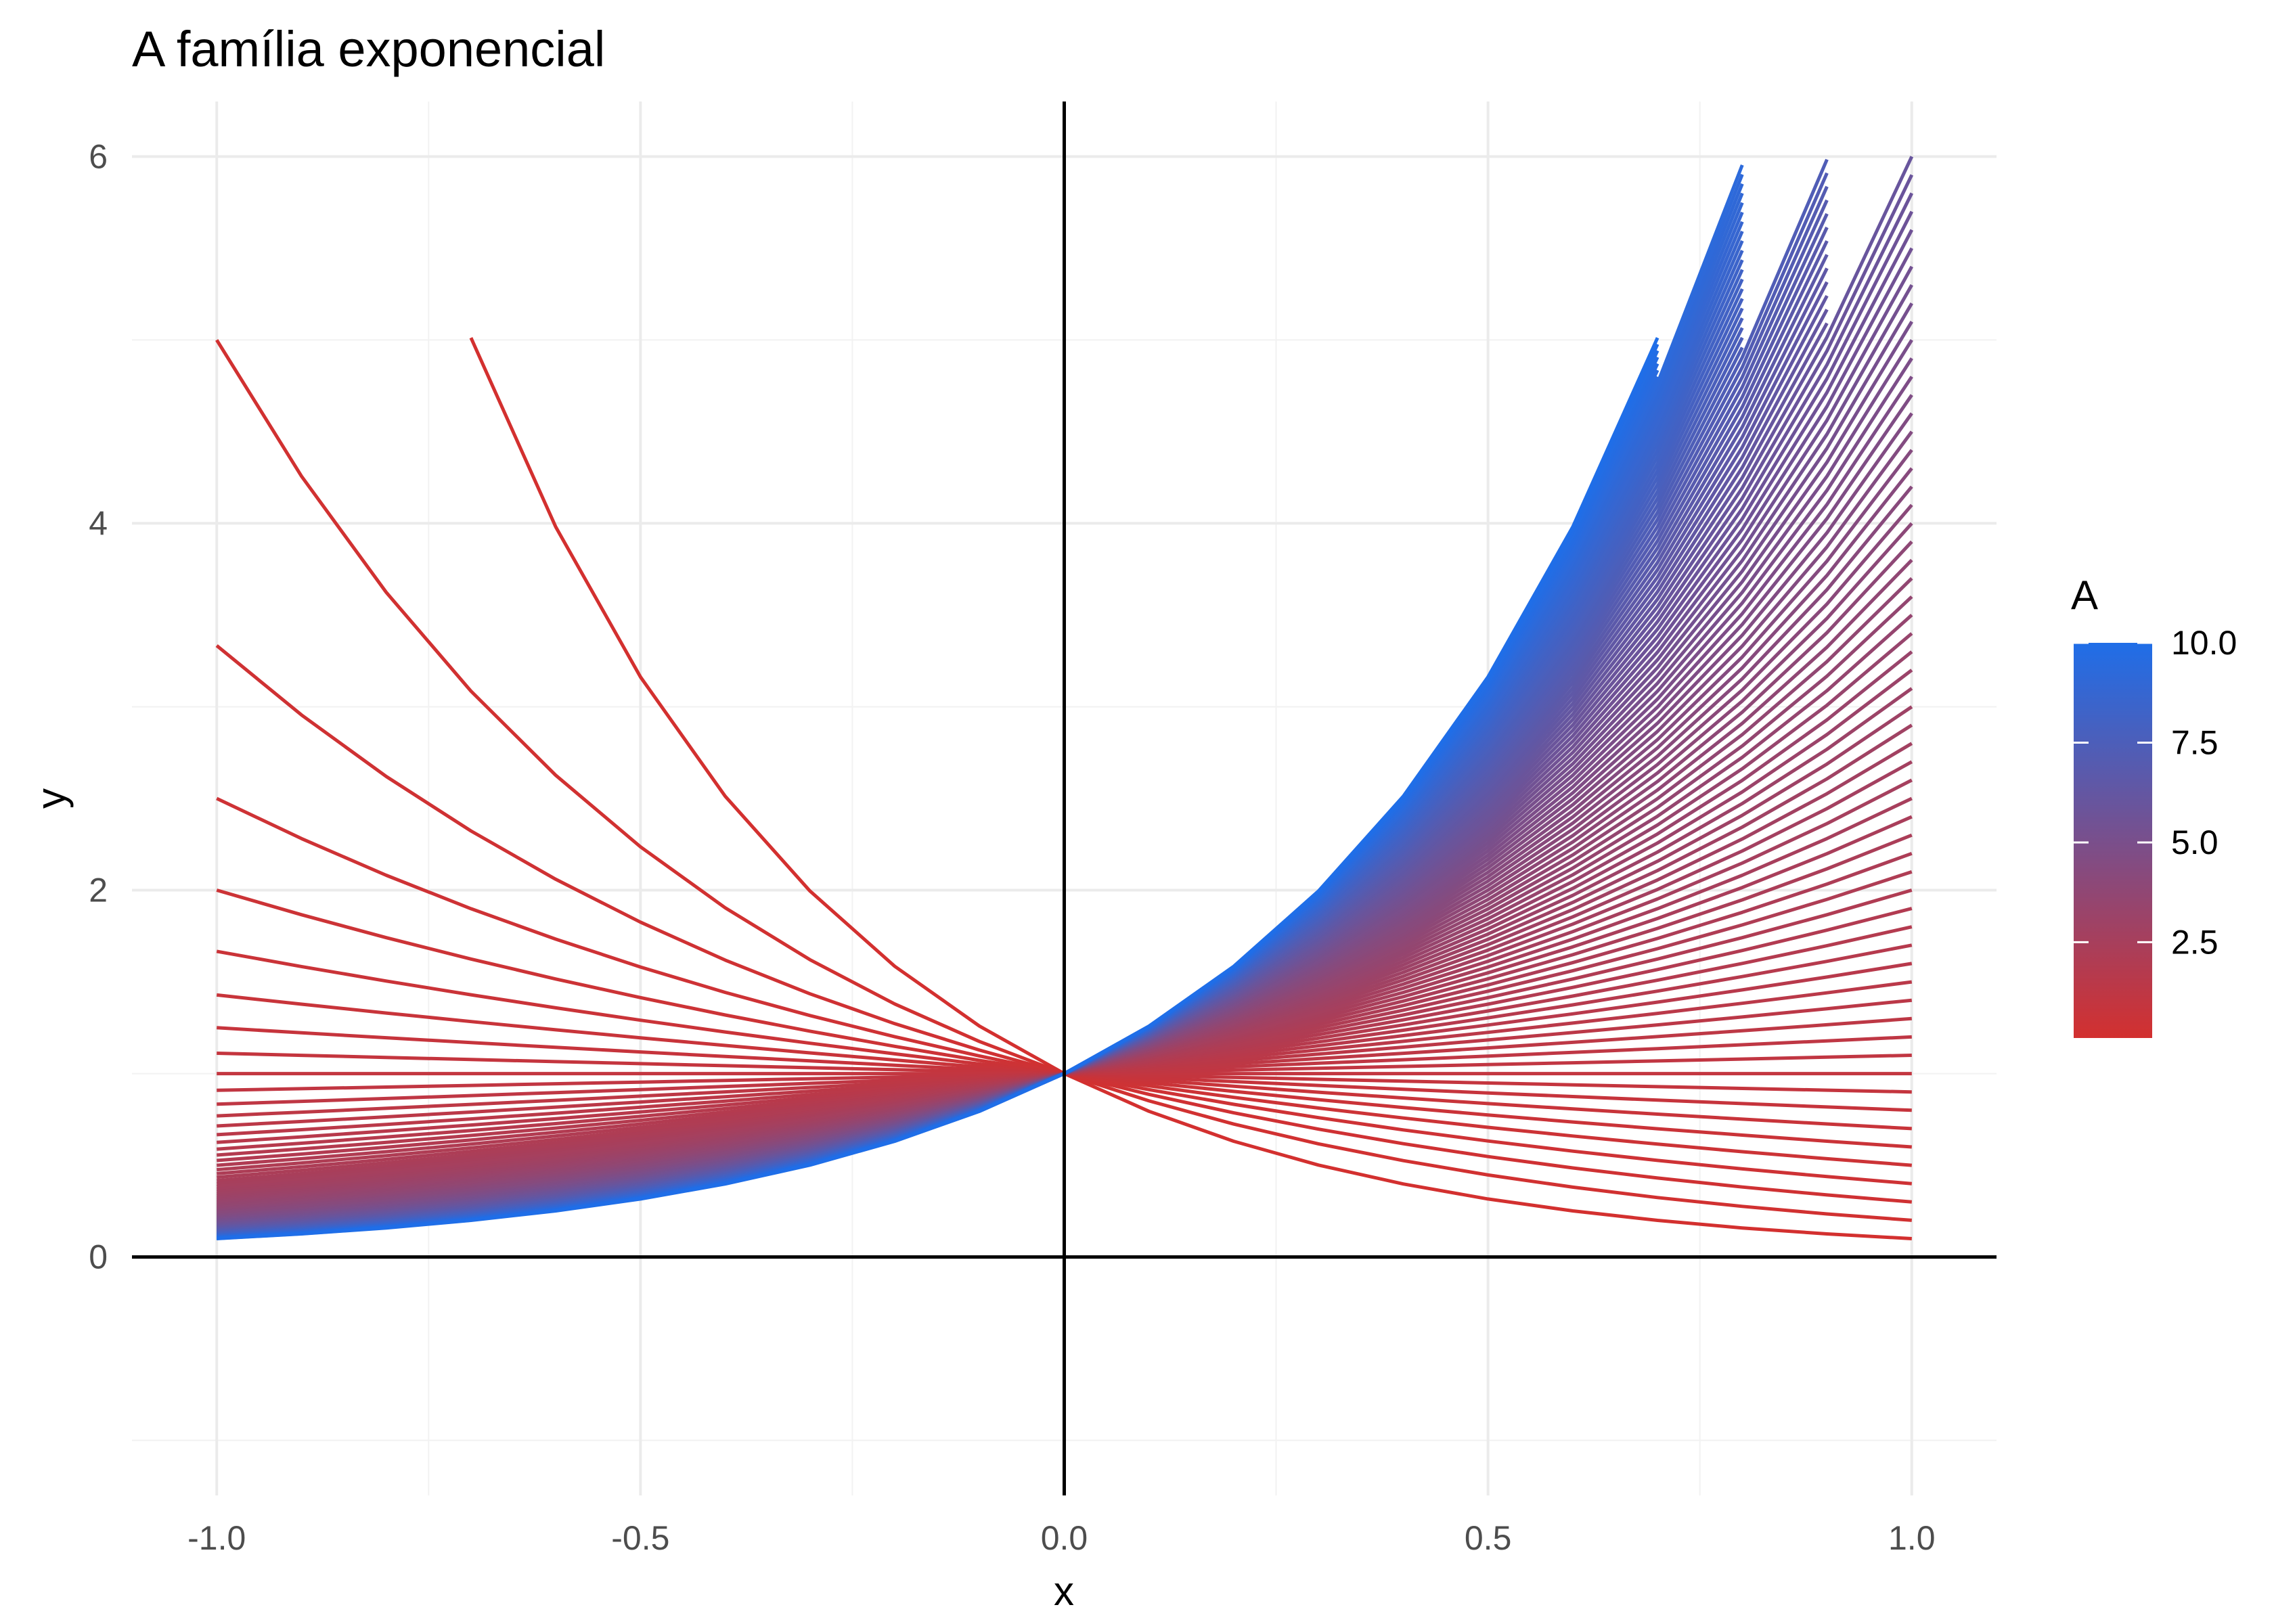 The width and height of the screenshot is (2274, 1624). What do you see at coordinates (99, 523) in the screenshot?
I see `y-tick-label: 4` at bounding box center [99, 523].